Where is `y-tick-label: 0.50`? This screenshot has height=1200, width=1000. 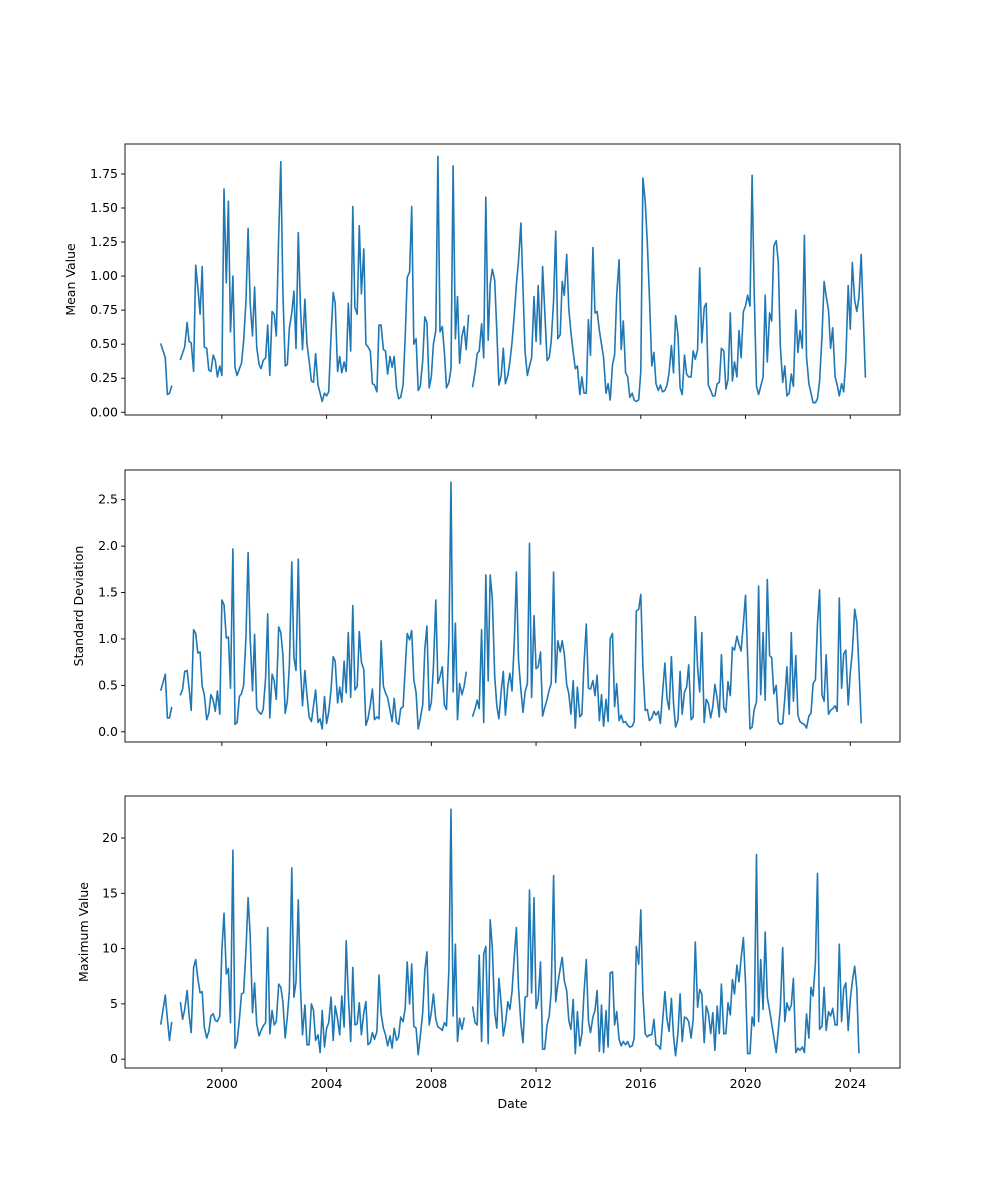
y-tick-label: 0.50 is located at coordinates (104, 343).